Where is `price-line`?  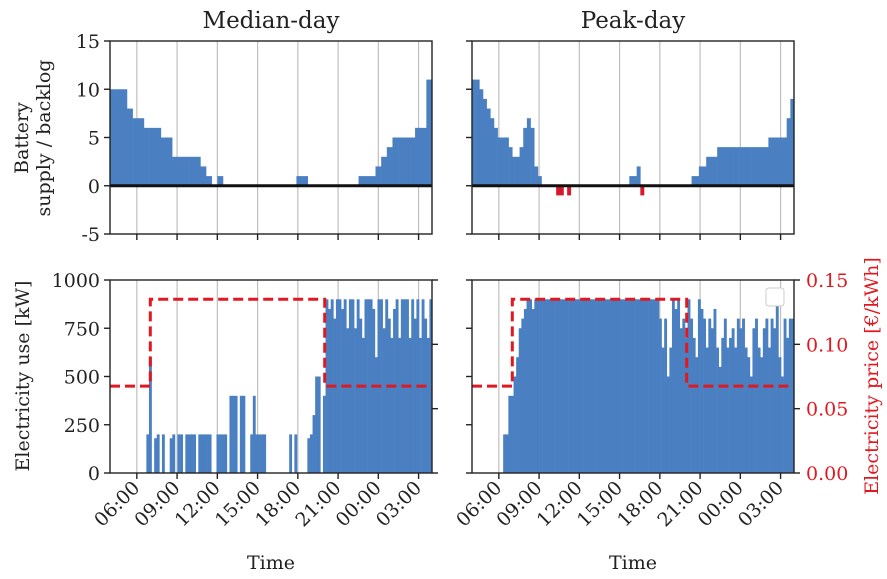 price-line is located at coordinates (271, 342).